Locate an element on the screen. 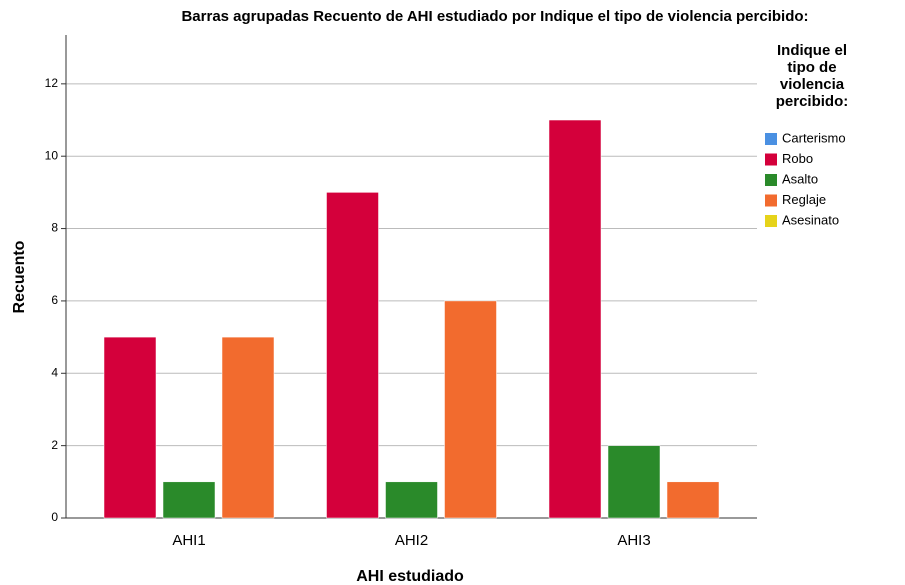 The height and width of the screenshot is (585, 905). y-tick-label: 0 is located at coordinates (54, 517).